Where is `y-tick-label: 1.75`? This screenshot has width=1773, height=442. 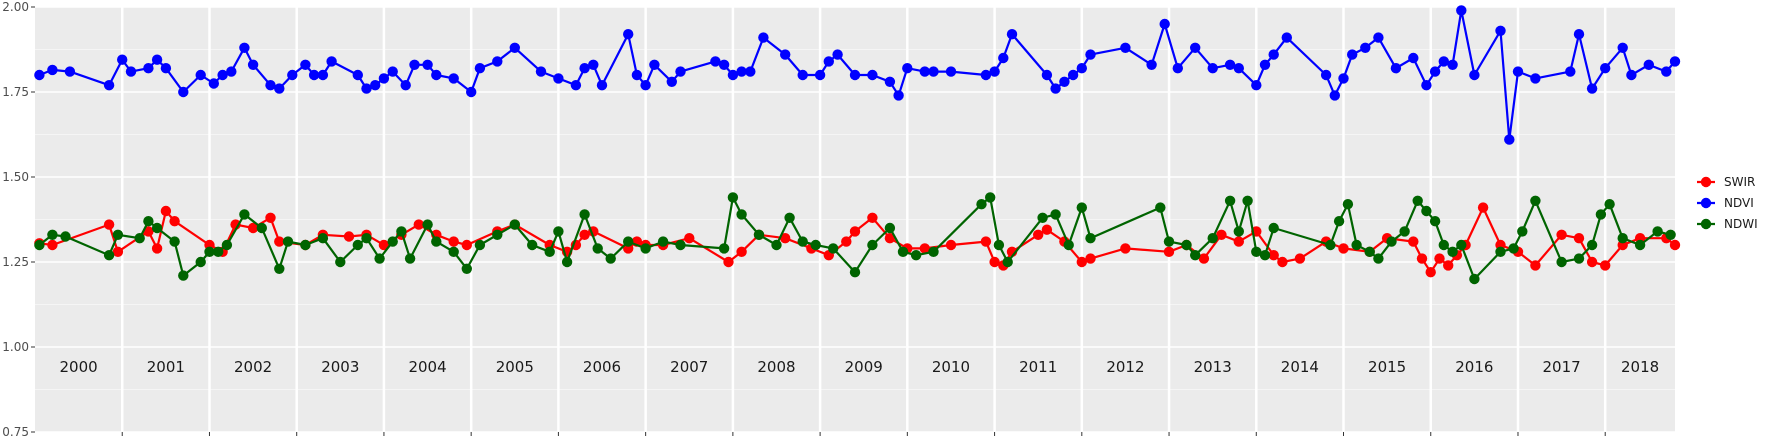
y-tick-label: 1.75 is located at coordinates (15, 92).